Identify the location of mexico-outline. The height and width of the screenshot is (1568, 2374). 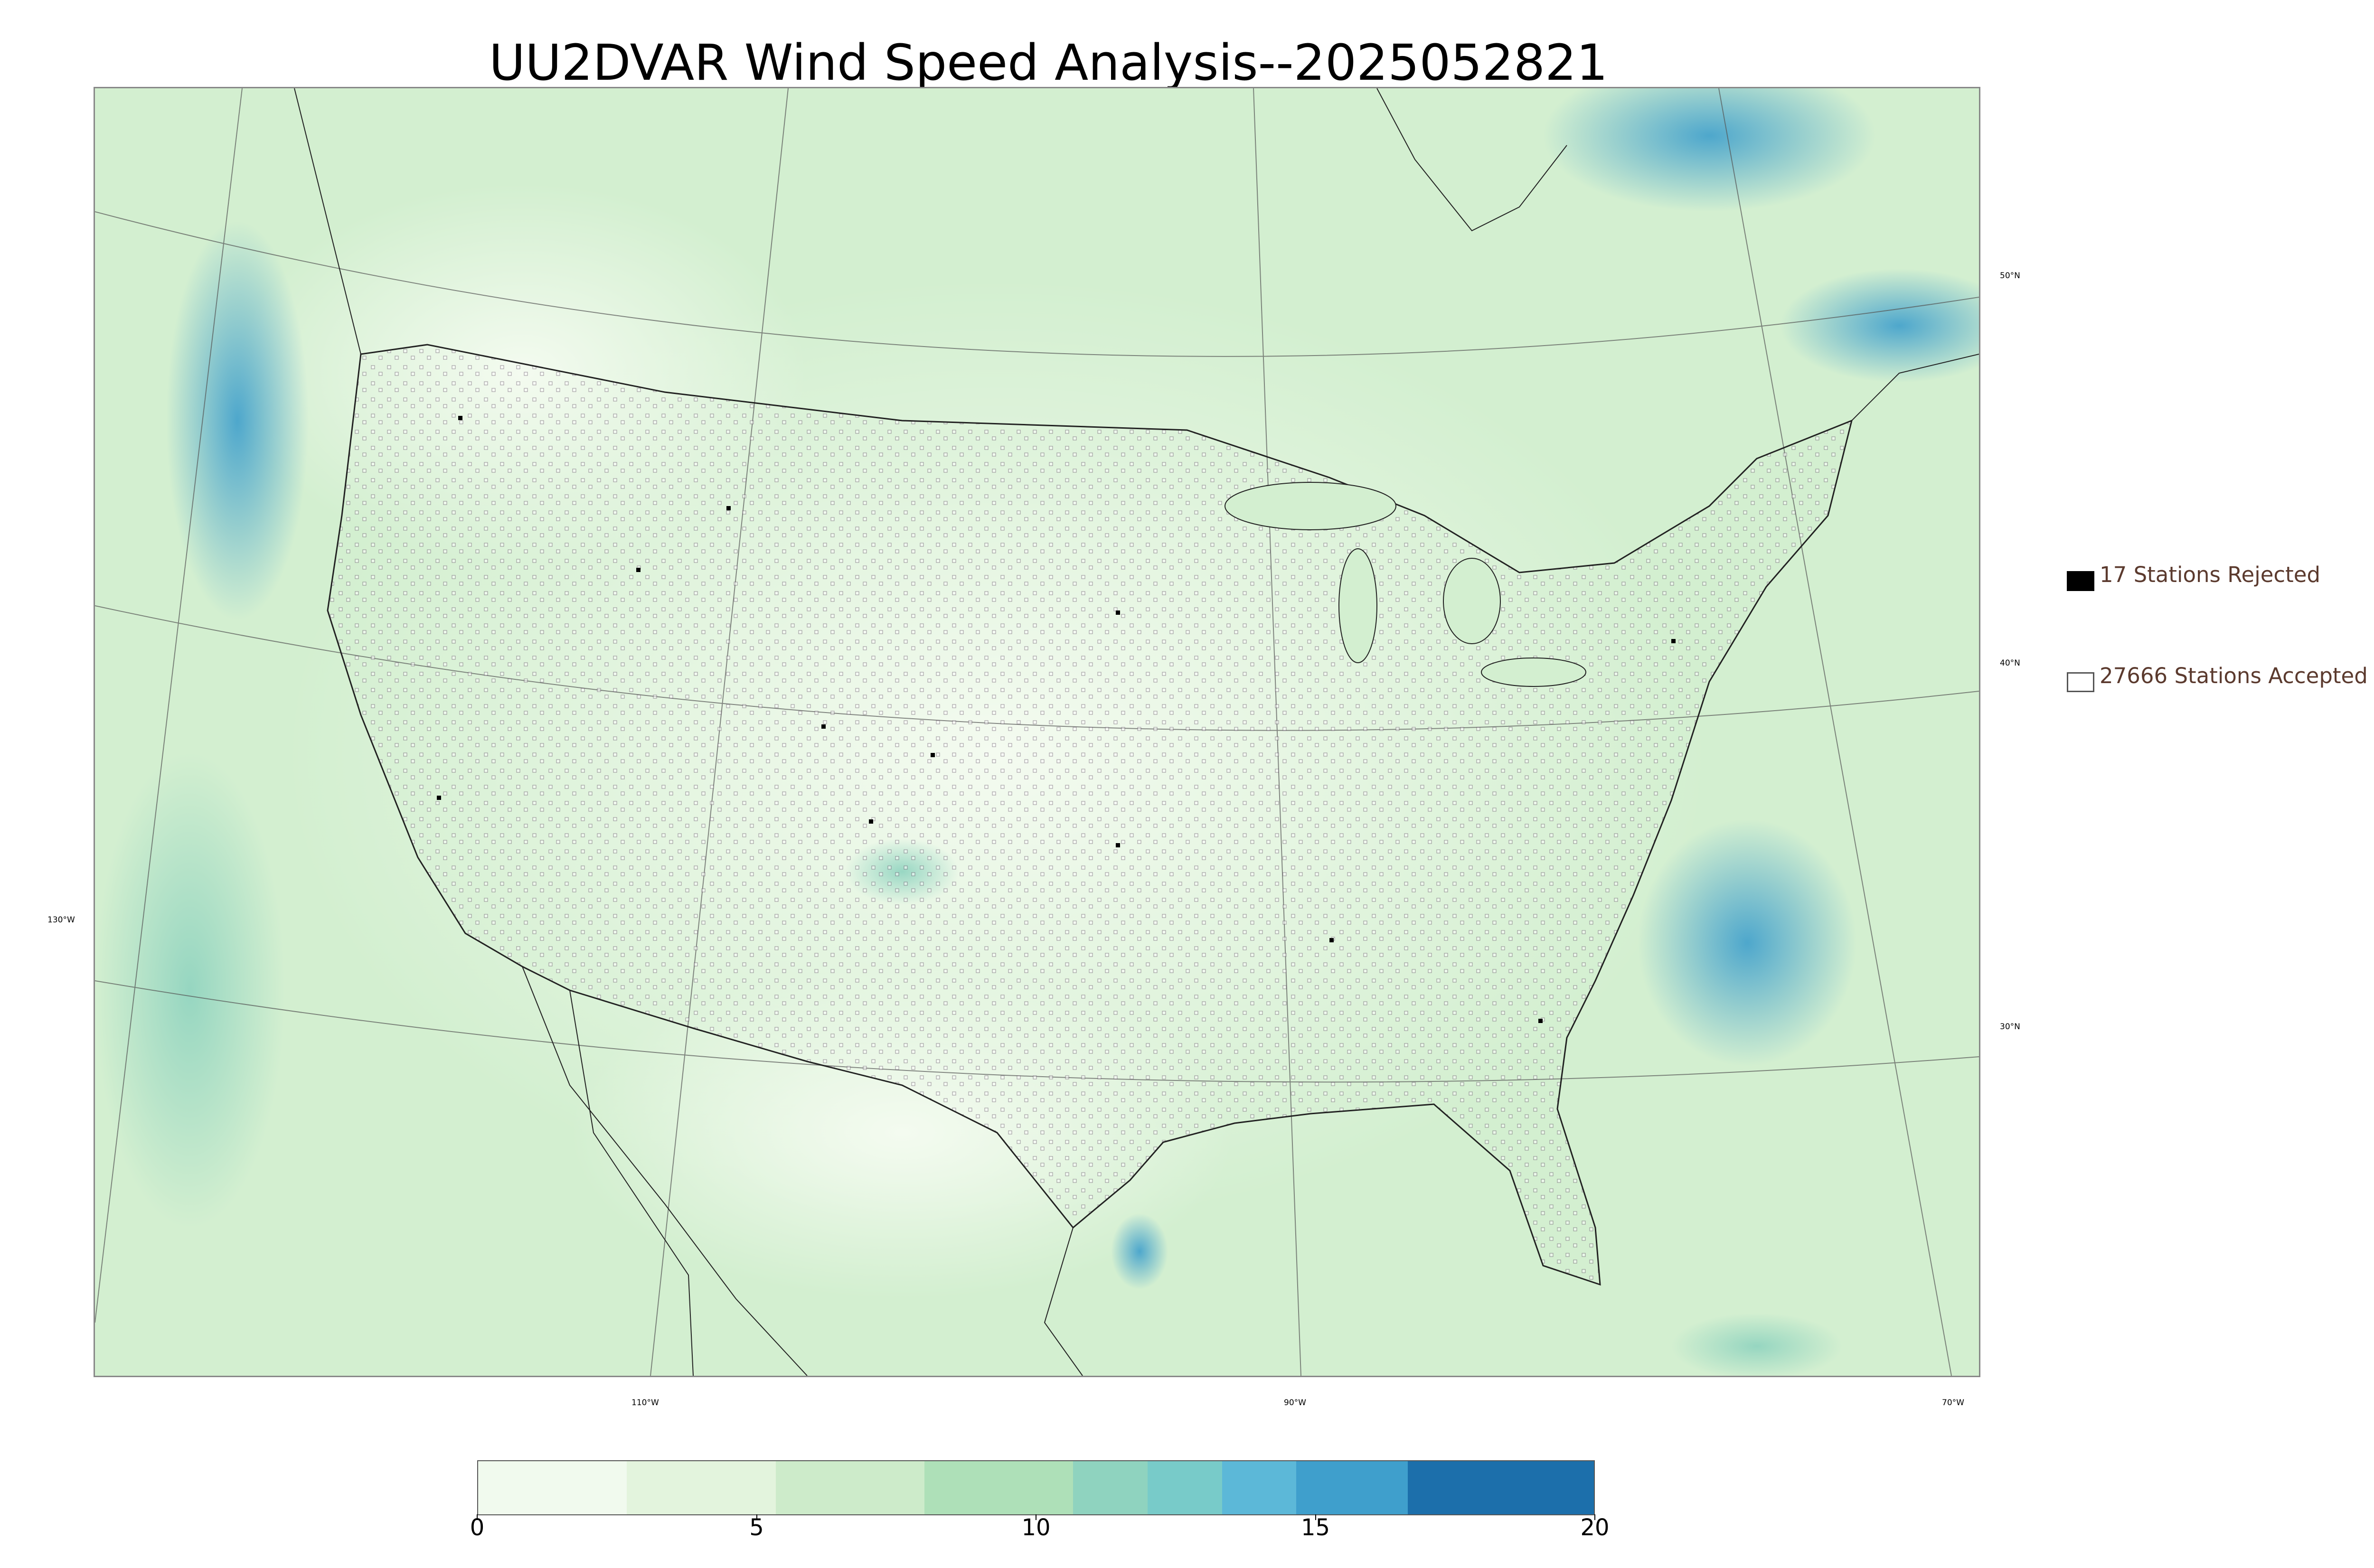
(802, 1171).